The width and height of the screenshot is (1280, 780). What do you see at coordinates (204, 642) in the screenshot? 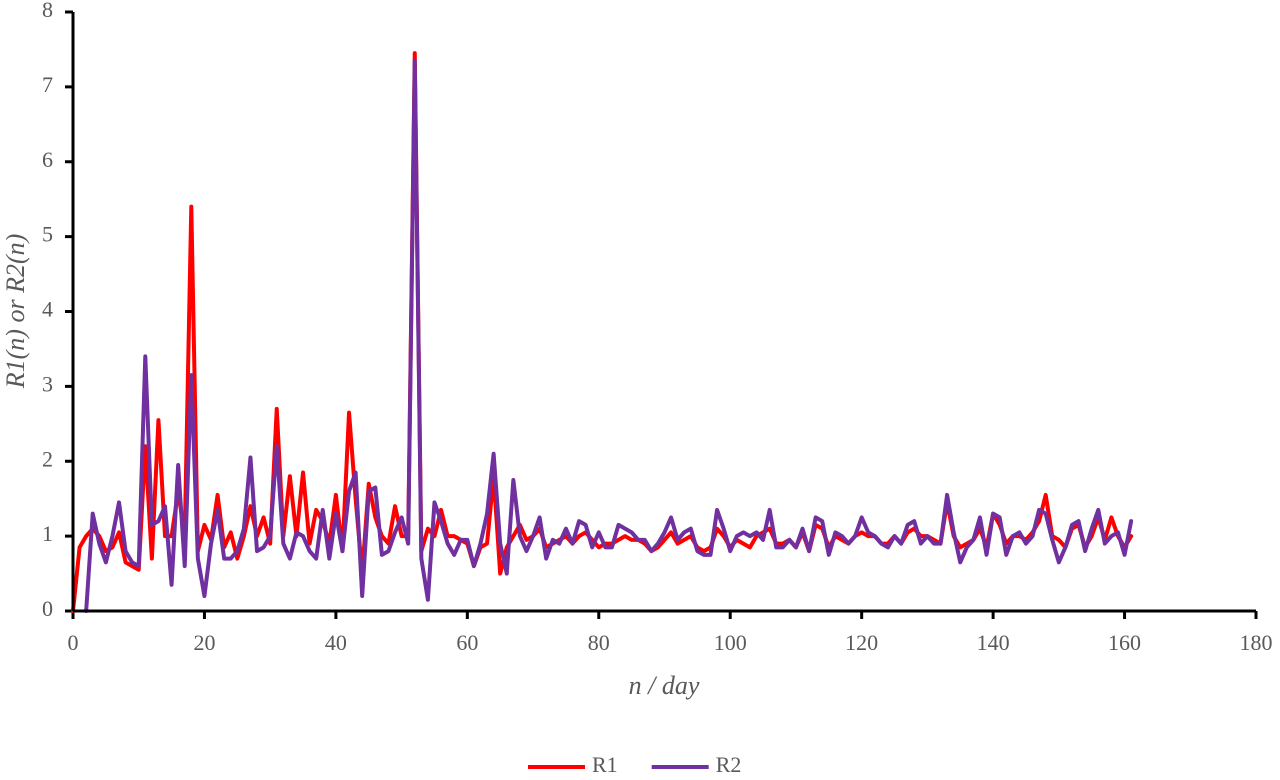
I see `x-tick-label: 20` at bounding box center [204, 642].